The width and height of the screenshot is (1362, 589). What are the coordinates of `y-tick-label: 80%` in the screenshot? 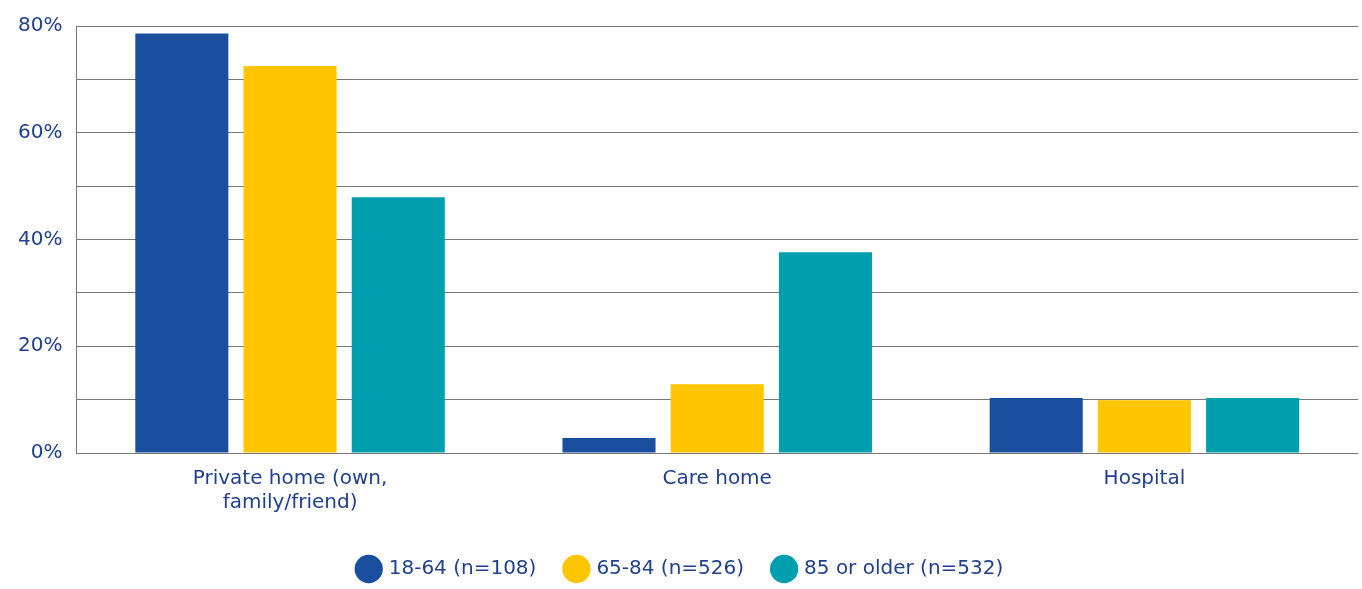 It's located at (40, 24).